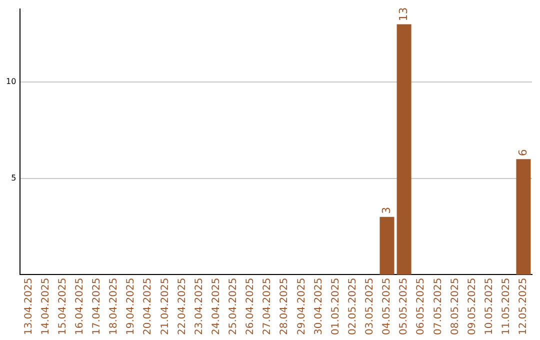 This screenshot has height=340, width=540. Describe the element at coordinates (386, 210) in the screenshot. I see `data-label: 3` at that location.